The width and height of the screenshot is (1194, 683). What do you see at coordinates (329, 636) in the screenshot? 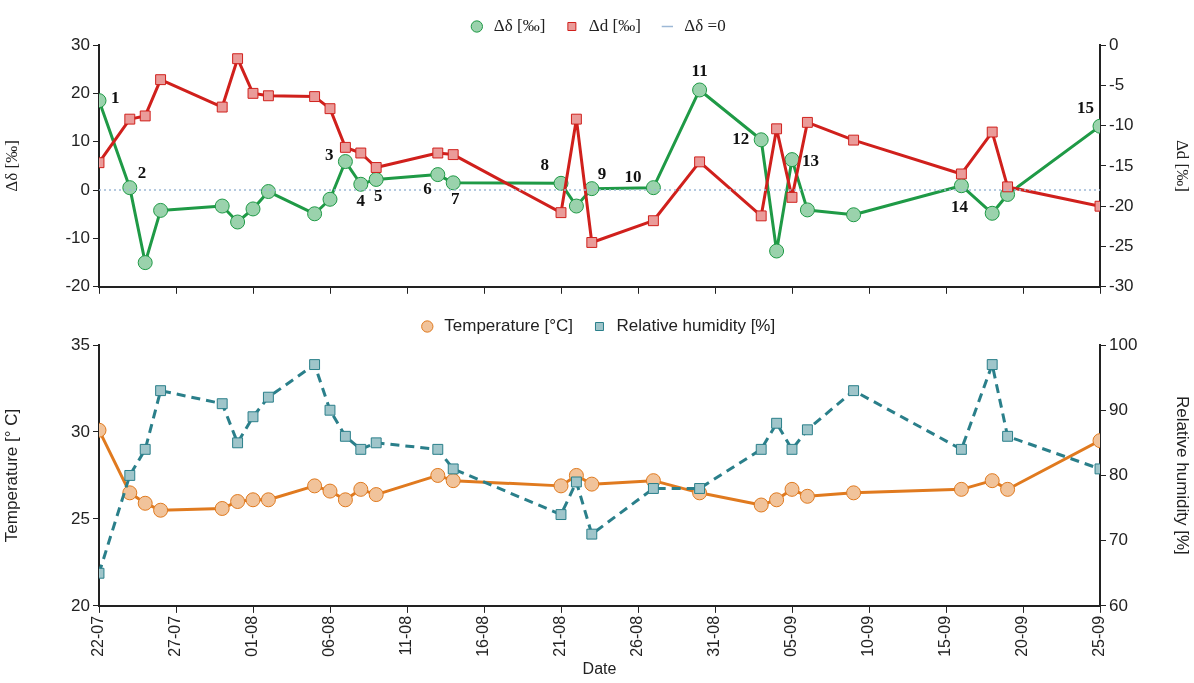
I see `x-tick-label: 06-08` at bounding box center [329, 636].